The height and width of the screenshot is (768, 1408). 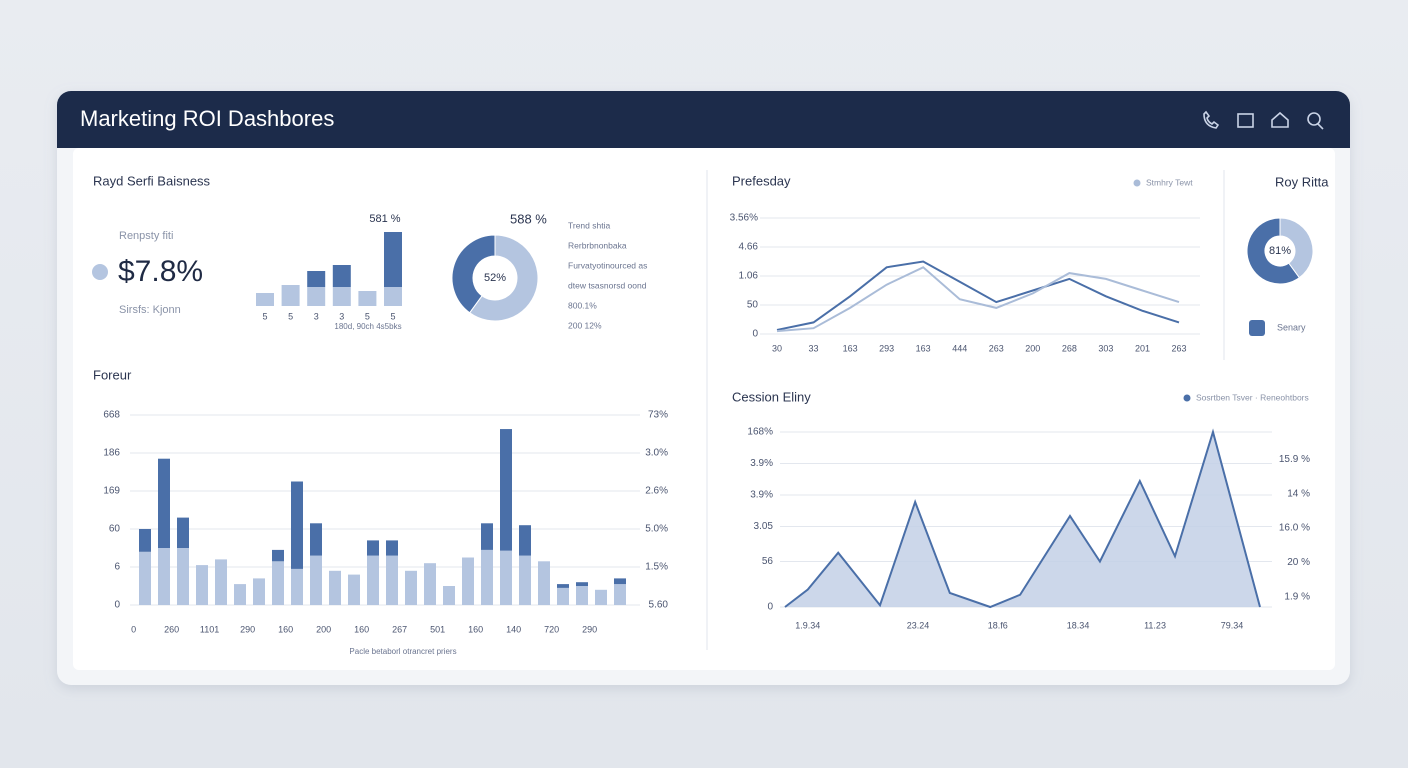 What do you see at coordinates (585, 325) in the screenshot?
I see `note: 200 12%` at bounding box center [585, 325].